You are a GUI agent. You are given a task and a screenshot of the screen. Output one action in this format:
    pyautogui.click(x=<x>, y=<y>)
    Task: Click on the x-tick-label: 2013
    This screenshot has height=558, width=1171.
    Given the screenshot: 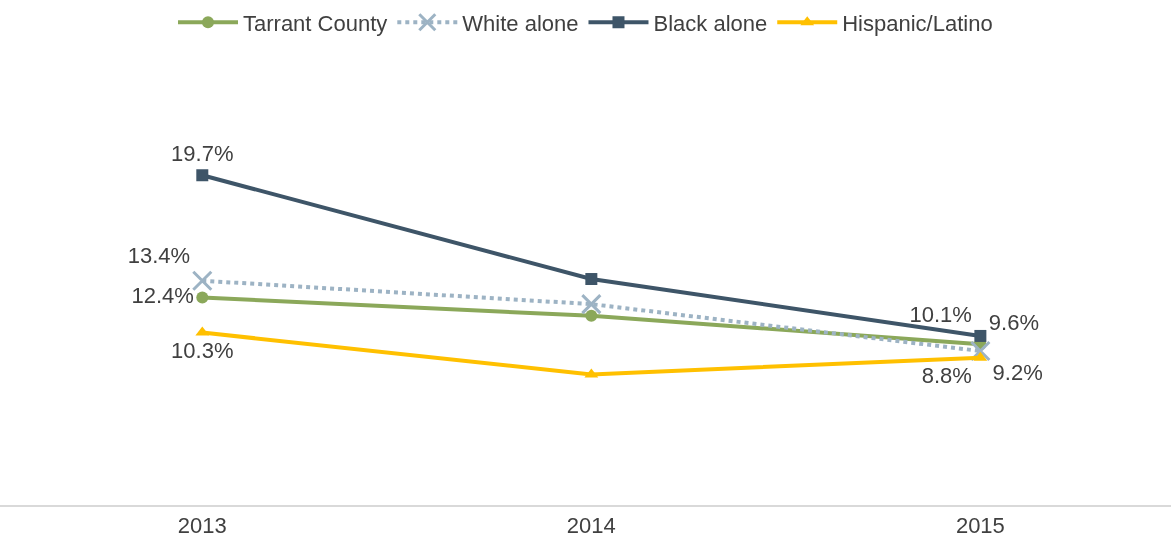 What is the action you would take?
    pyautogui.click(x=202, y=525)
    